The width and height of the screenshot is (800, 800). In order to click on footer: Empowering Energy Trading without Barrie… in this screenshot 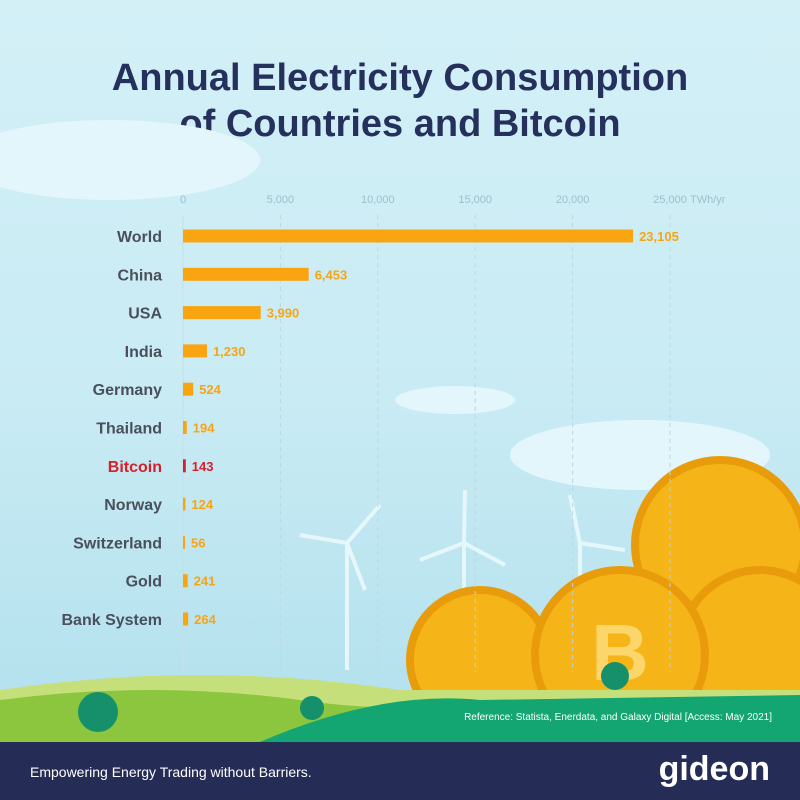, I will do `click(400, 771)`.